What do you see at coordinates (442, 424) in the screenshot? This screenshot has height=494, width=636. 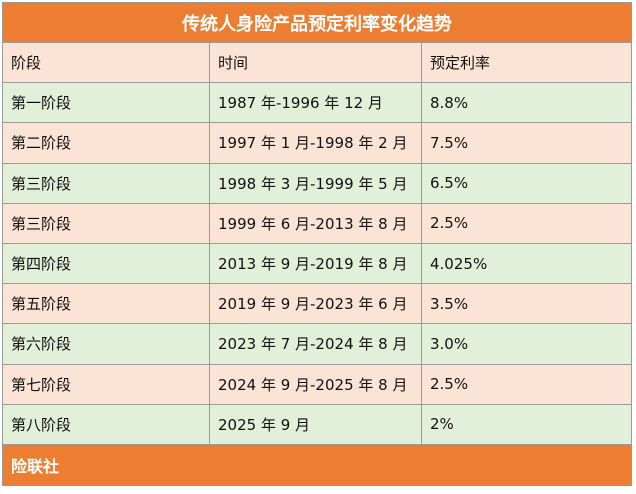 I see `rate-cell: 2%` at bounding box center [442, 424].